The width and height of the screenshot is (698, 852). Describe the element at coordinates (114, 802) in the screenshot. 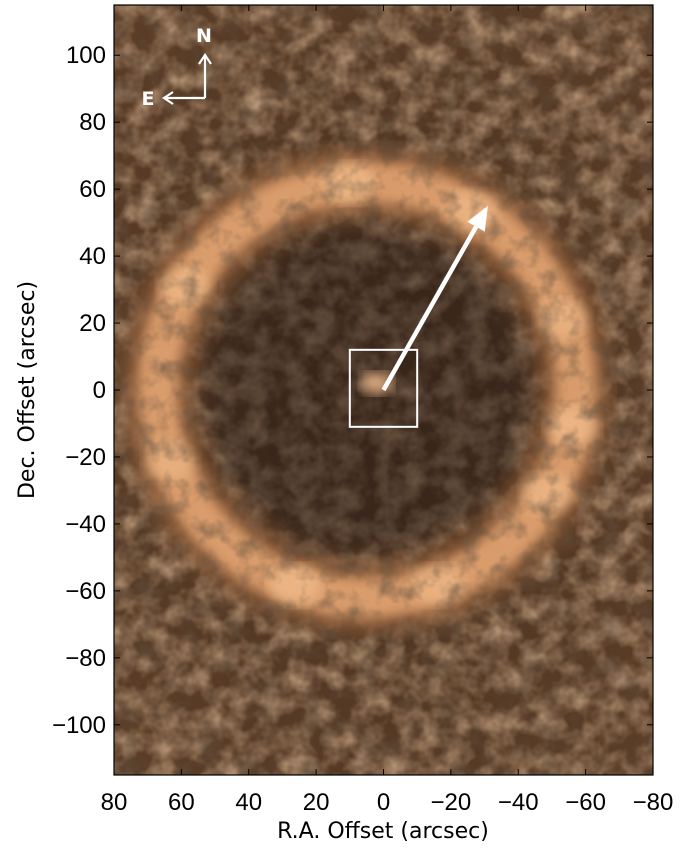

I see `x-tick-label: 80` at that location.